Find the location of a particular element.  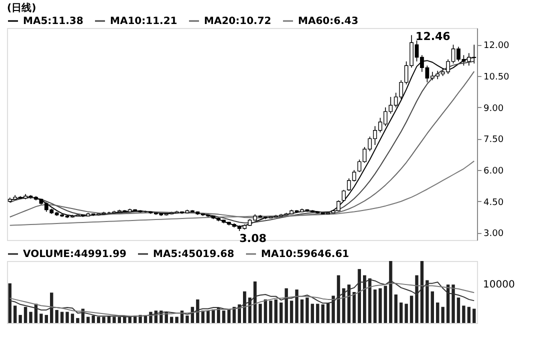

legend-label: VOLUME:44991.99 is located at coordinates (75, 254).